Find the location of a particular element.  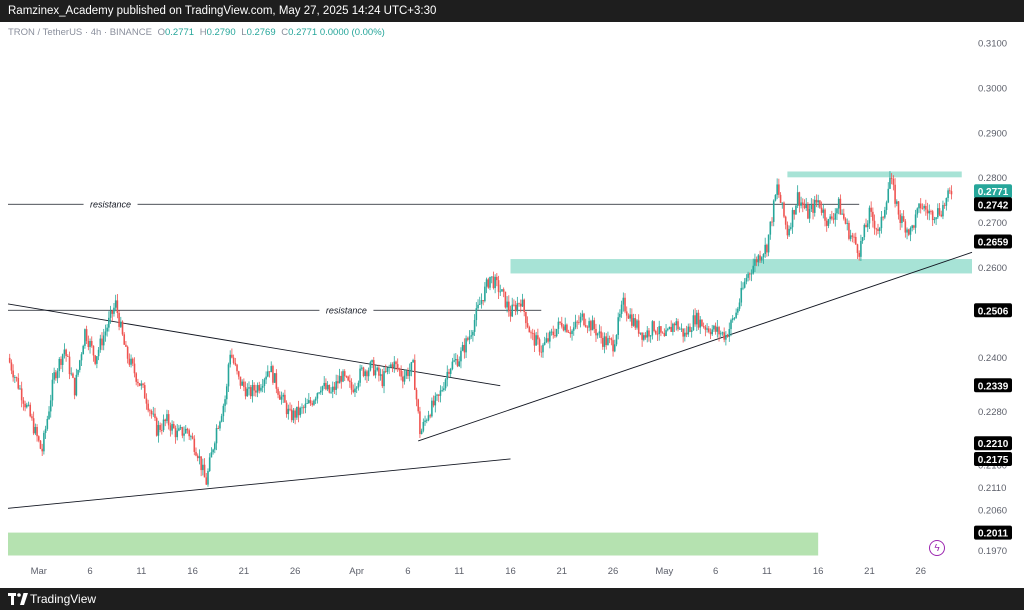

legend-symbol: TRON / TetherUS · 4h · BINANCE is located at coordinates (80, 32).